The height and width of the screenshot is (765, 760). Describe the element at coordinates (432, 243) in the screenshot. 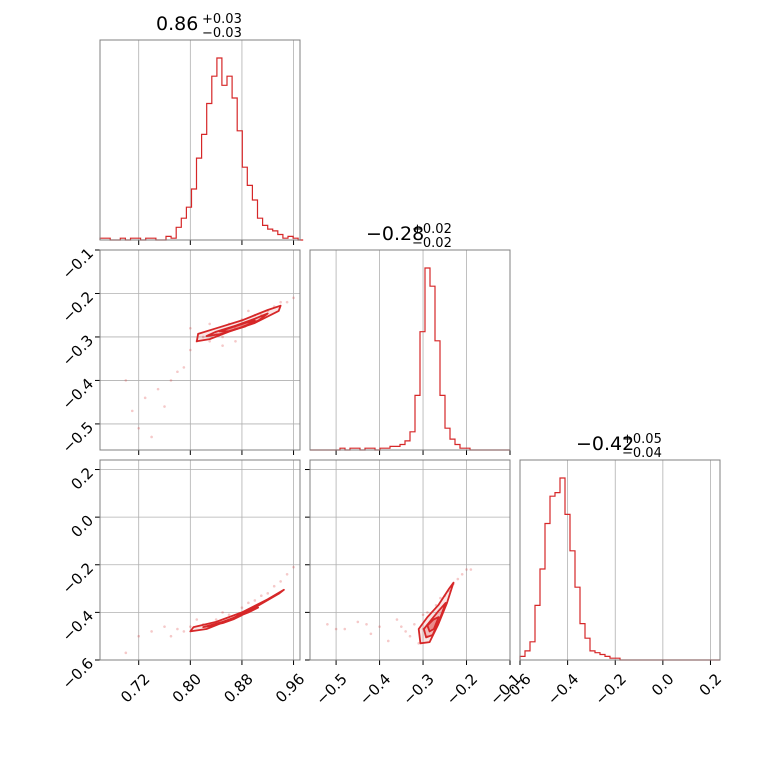

I see `hist-1-title-minus: −0.02` at that location.